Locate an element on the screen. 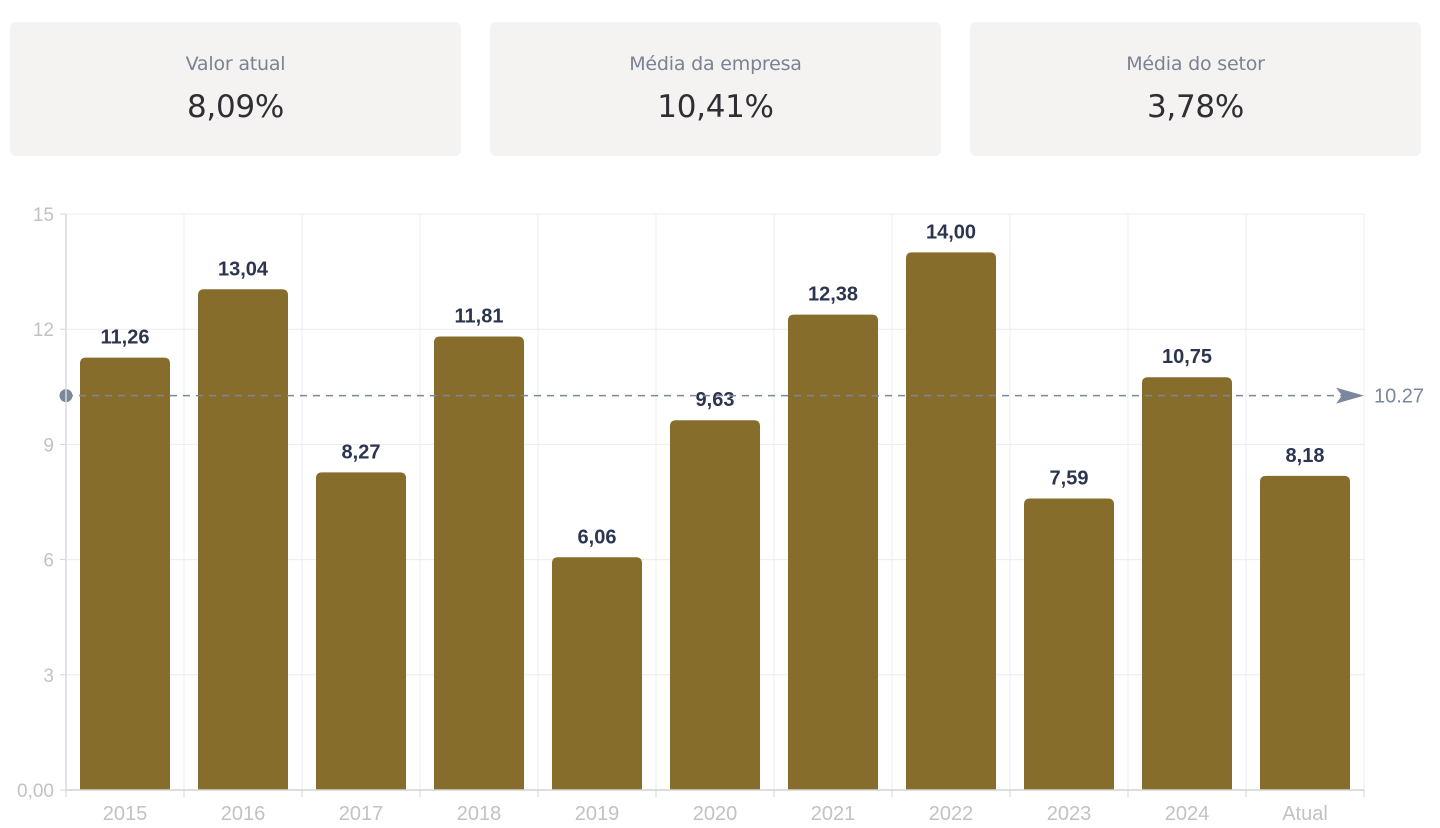 Image resolution: width=1440 pixels, height=828 pixels. bar-value-label: 14,00 is located at coordinates (951, 232).